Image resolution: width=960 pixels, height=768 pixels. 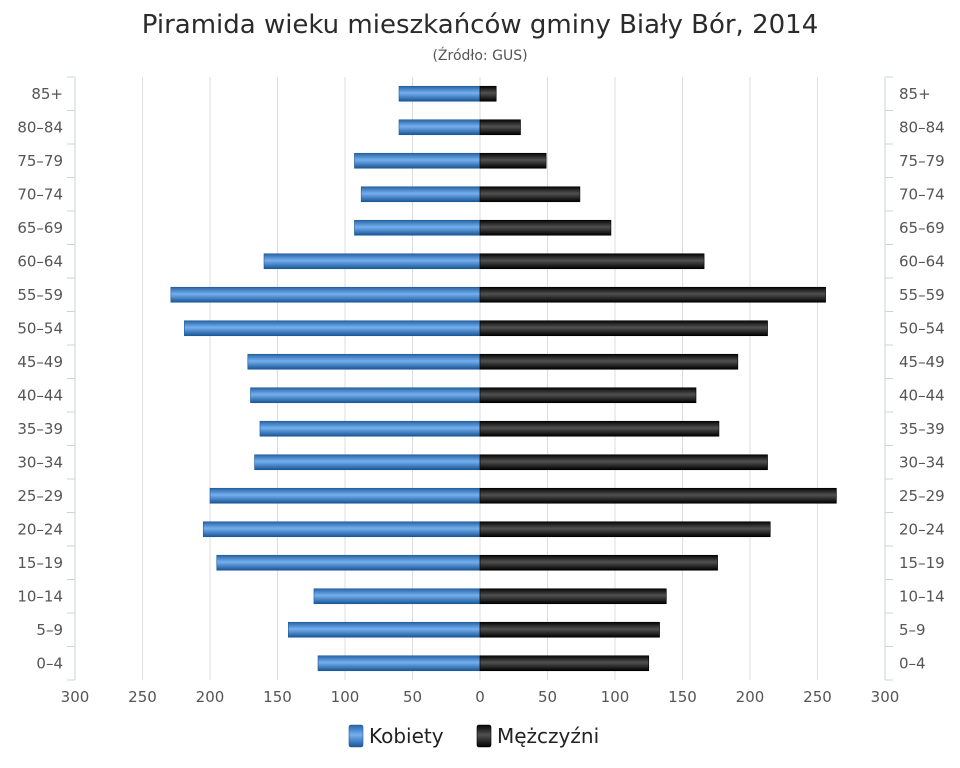 What do you see at coordinates (40, 261) in the screenshot?
I see `y-tick-label-left: 60–64` at bounding box center [40, 261].